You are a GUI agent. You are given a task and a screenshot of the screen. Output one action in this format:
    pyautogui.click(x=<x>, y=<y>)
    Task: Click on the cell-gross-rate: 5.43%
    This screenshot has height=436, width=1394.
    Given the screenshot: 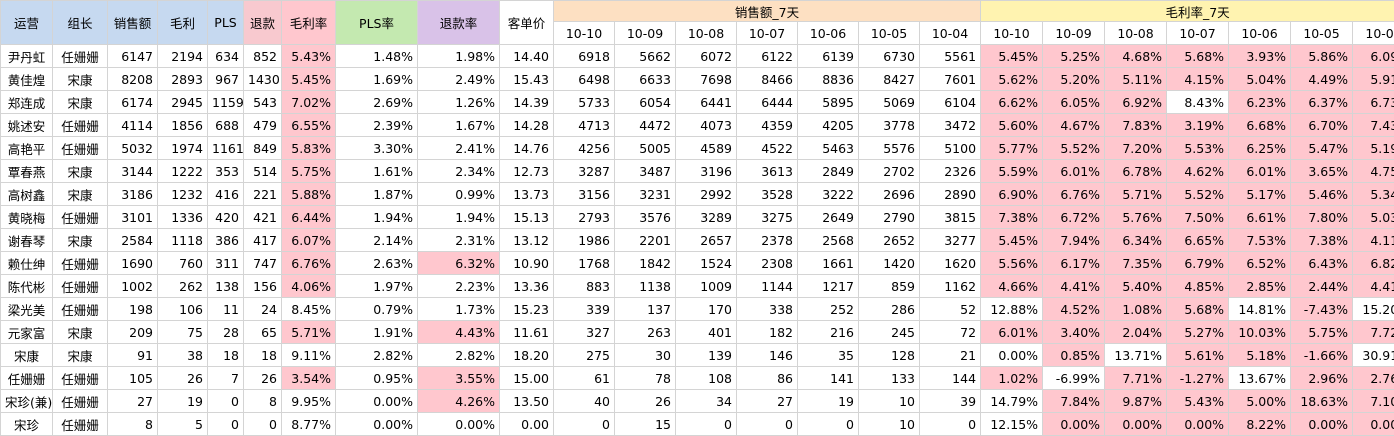 What is the action you would take?
    pyautogui.click(x=309, y=56)
    